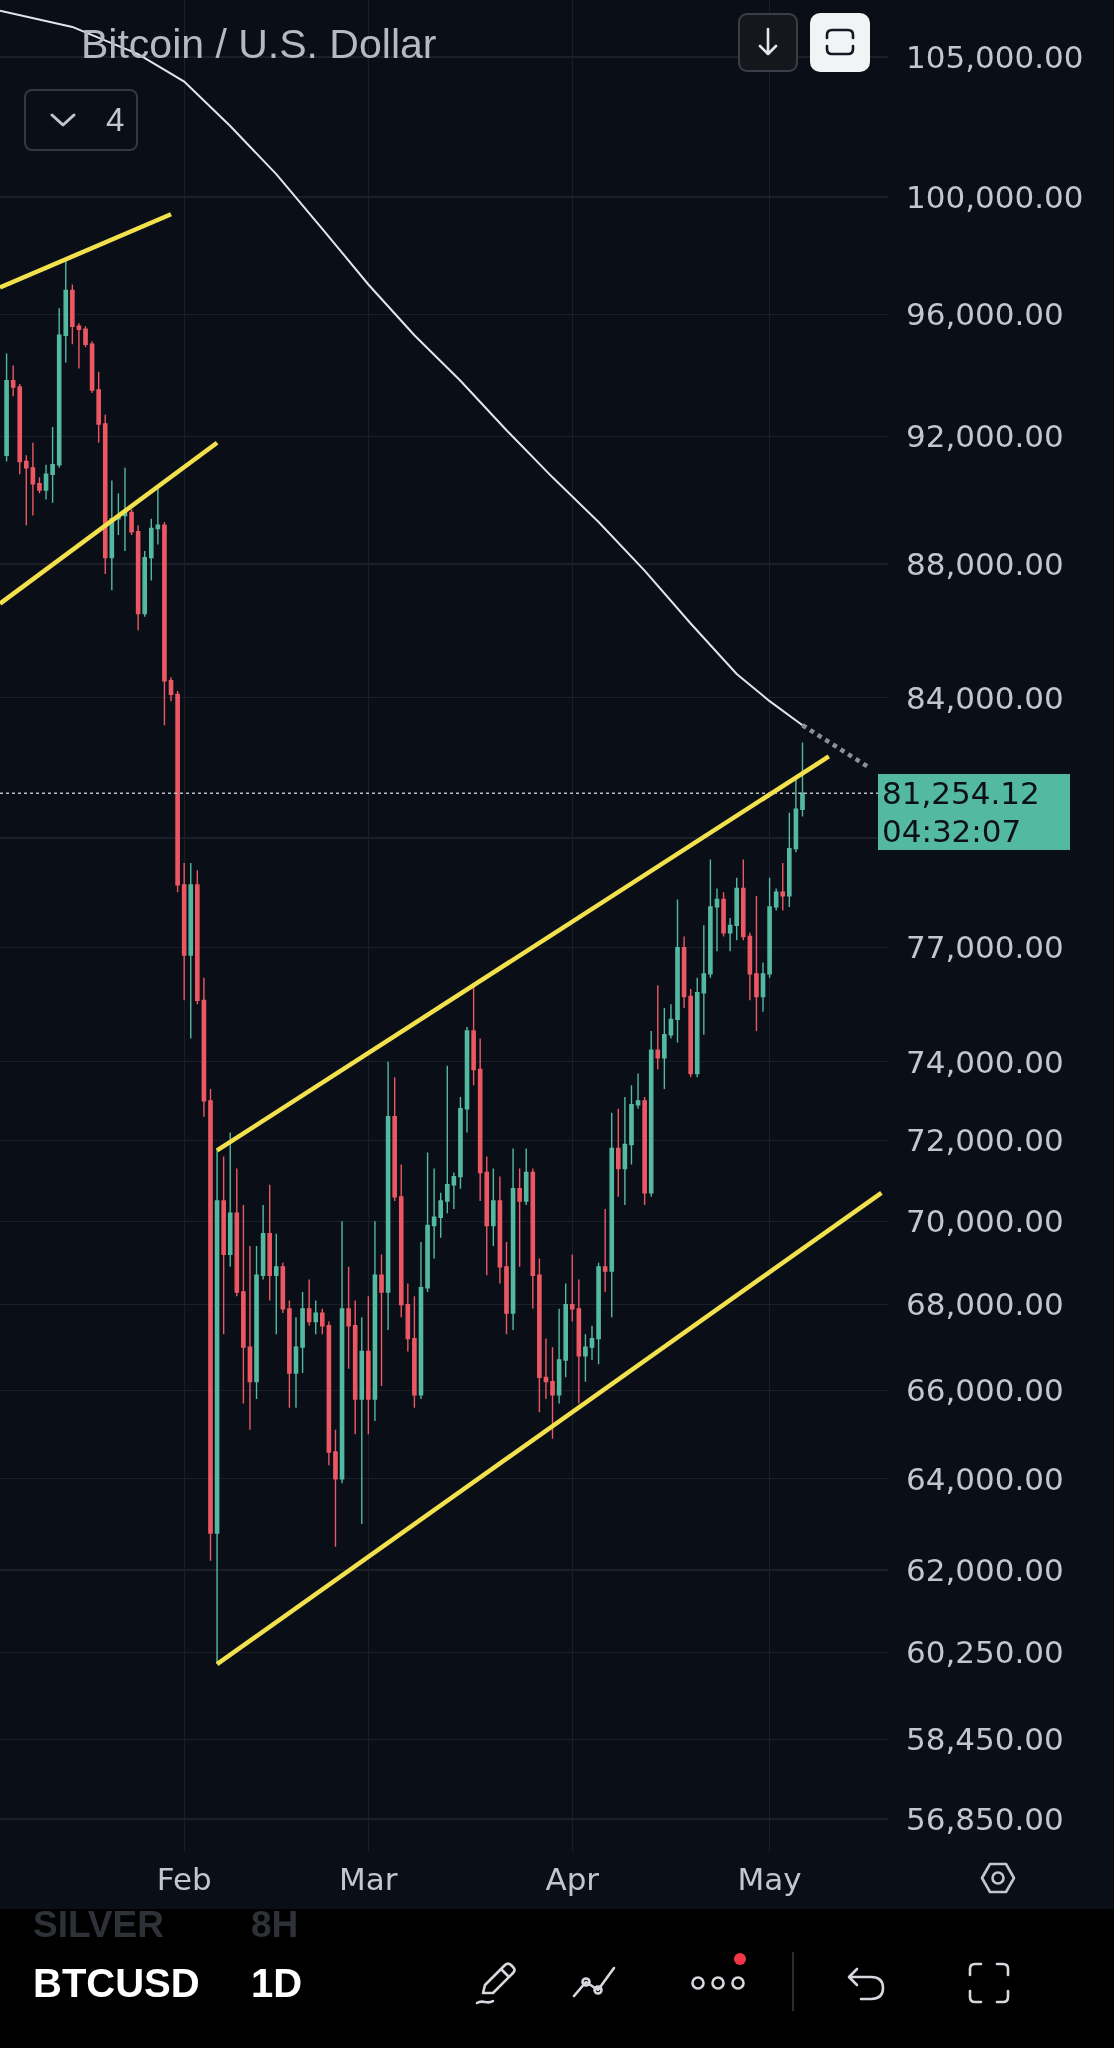 The height and width of the screenshot is (2048, 1114). Describe the element at coordinates (985, 1061) in the screenshot. I see `y-tick-label: 74,000.00` at that location.